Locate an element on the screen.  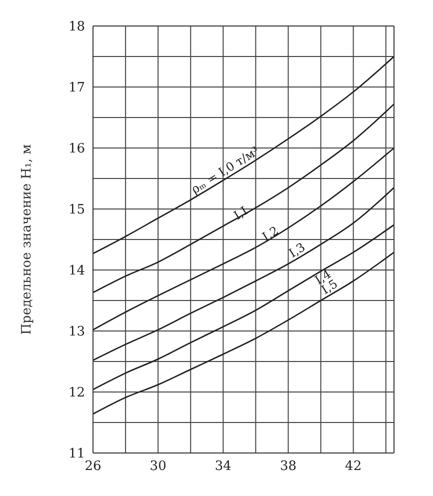
y-tick-label: 11 is located at coordinates (76, 454).